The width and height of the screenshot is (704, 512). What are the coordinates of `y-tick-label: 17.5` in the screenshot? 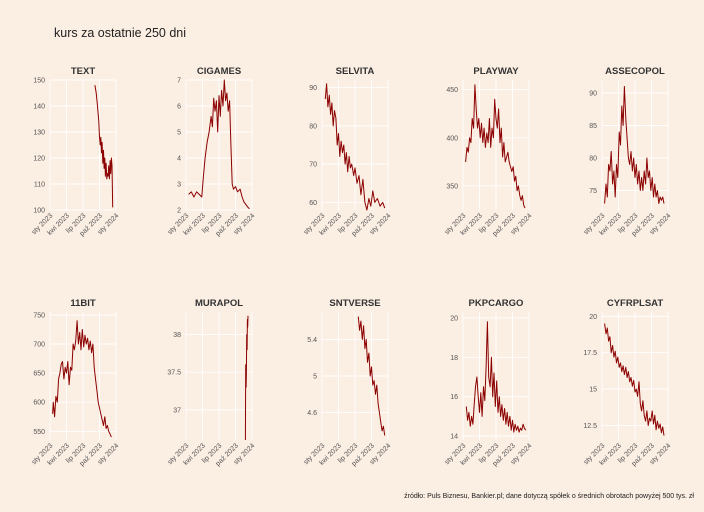 It's located at (590, 353).